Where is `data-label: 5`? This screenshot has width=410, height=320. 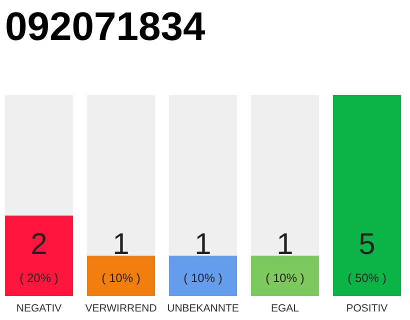 data-label: 5 is located at coordinates (367, 244).